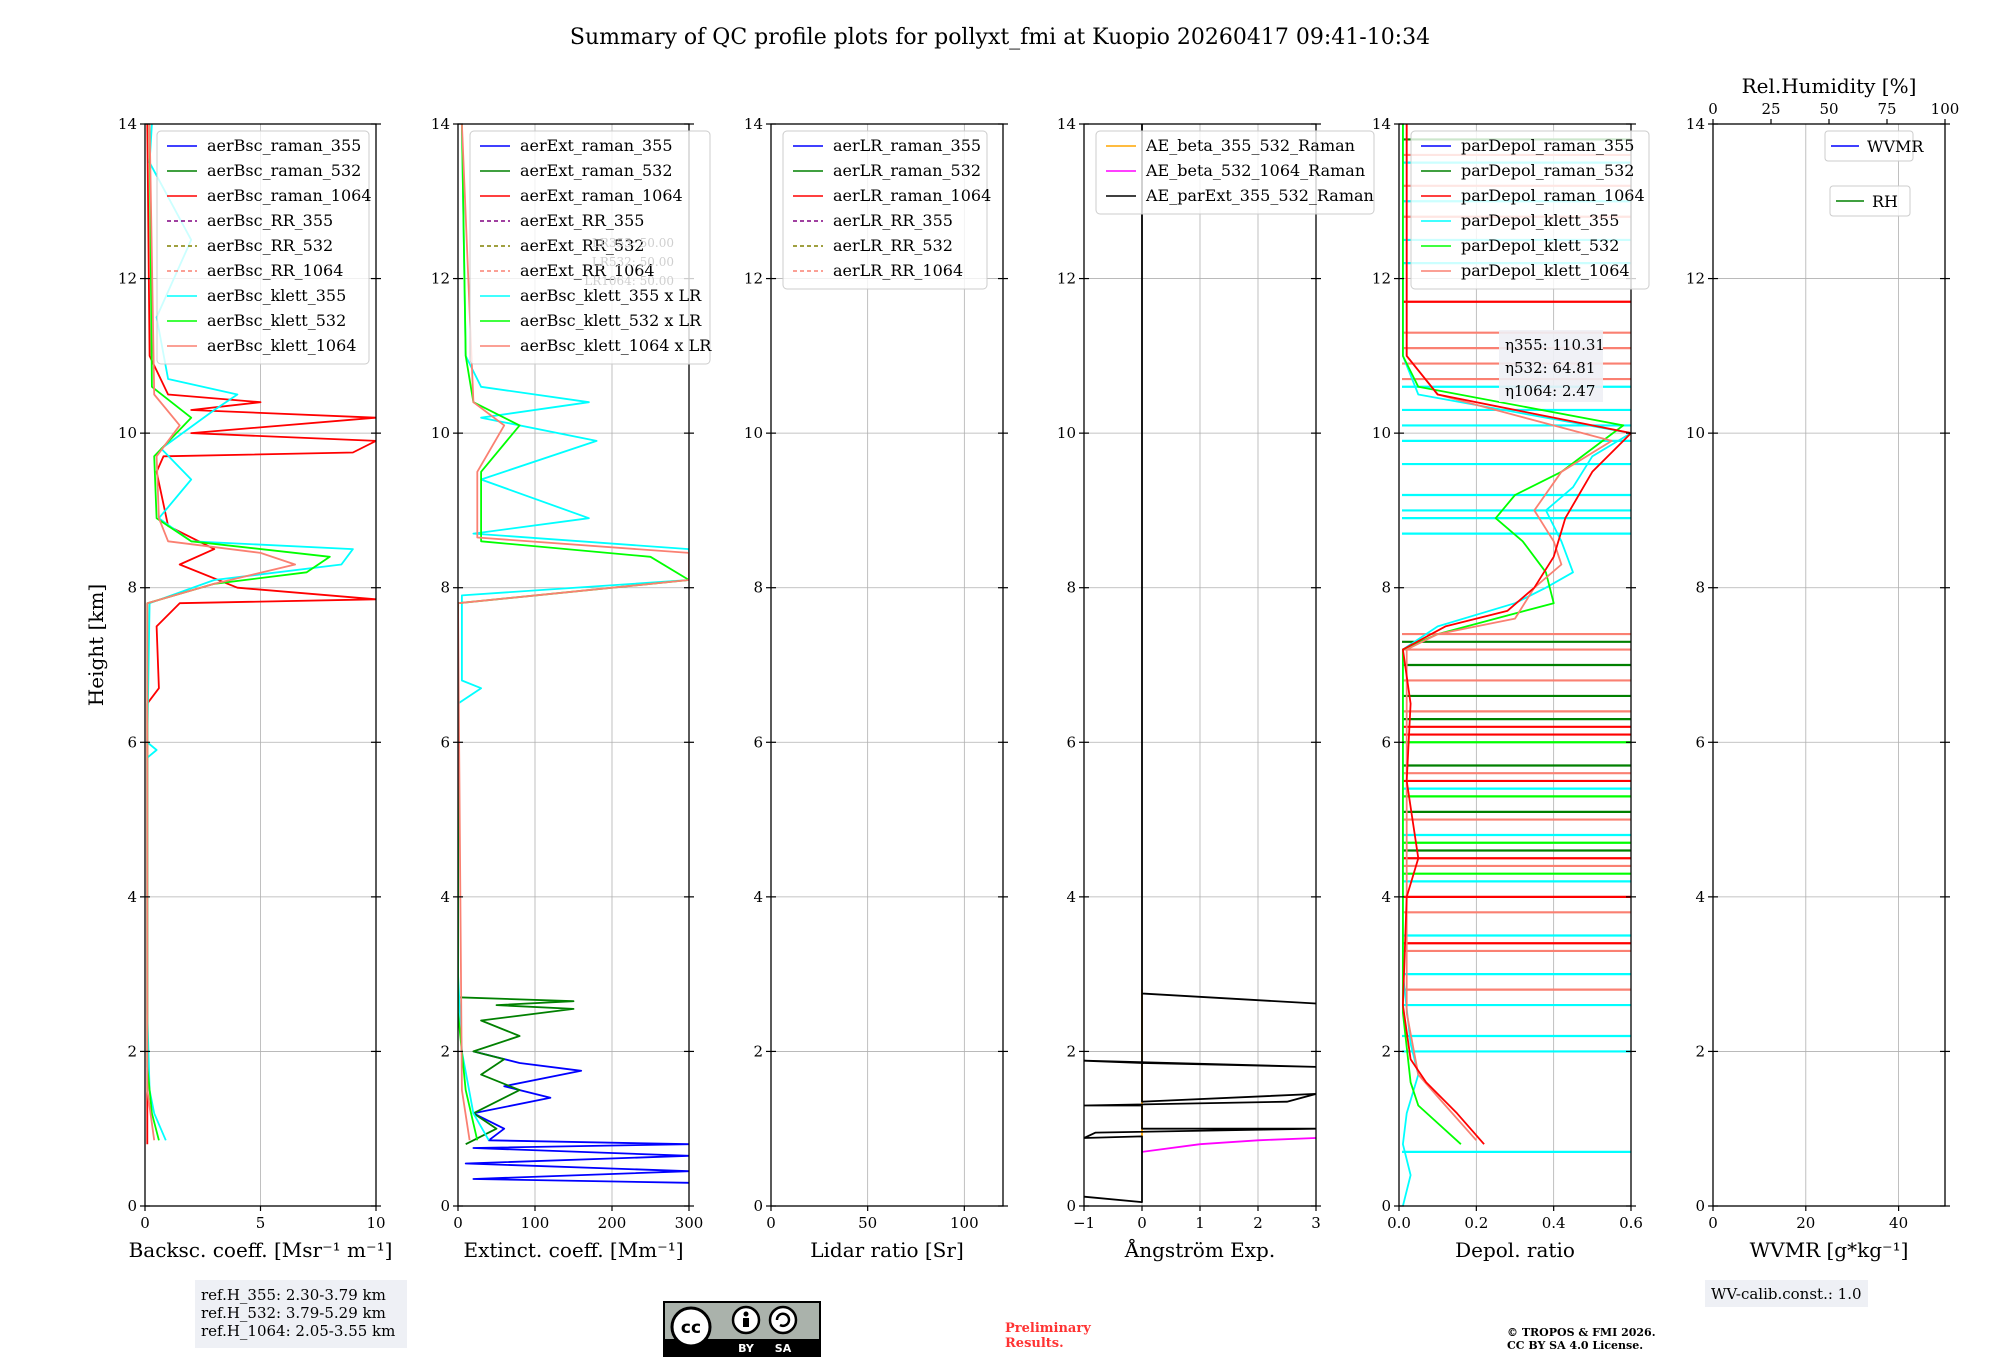 The image size is (2000, 1360). Describe the element at coordinates (633, 243) in the screenshot. I see `lr-note: LR355: 50.00` at that location.